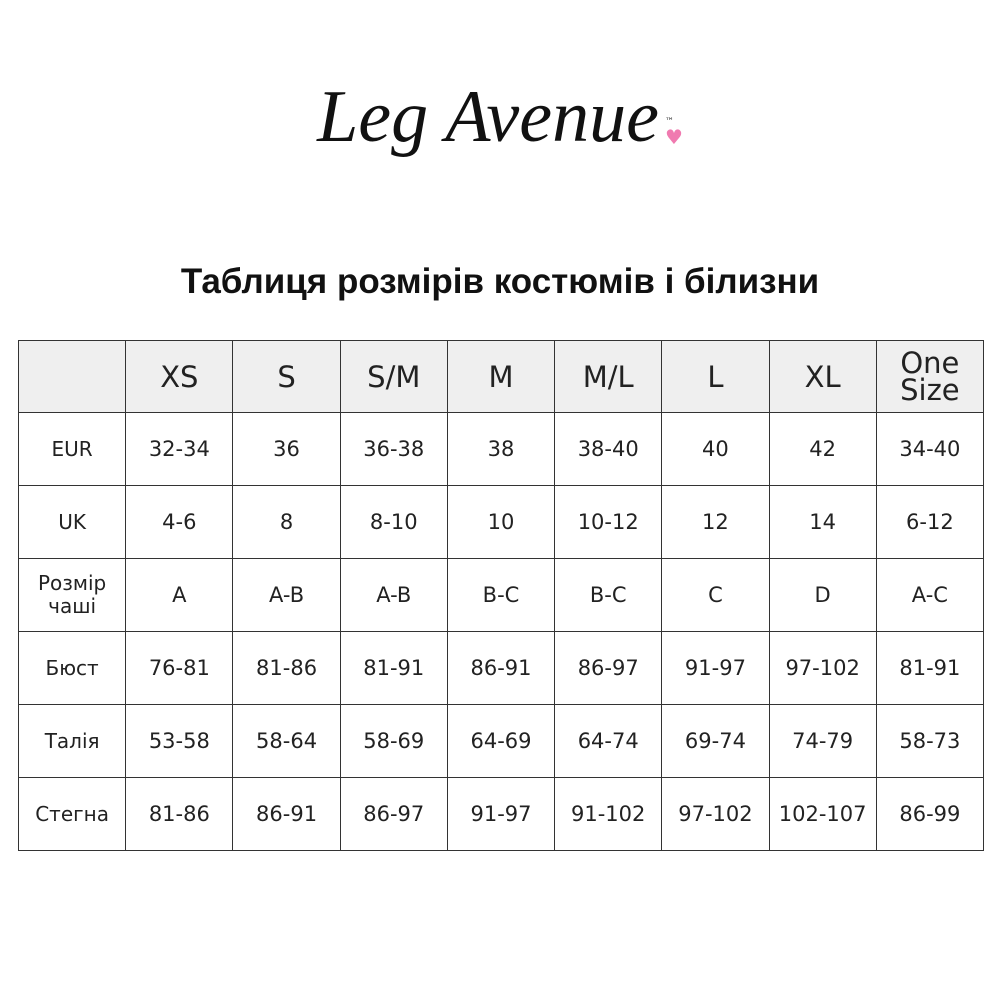 The image size is (1000, 1000). I want to click on size-header-cell: S/M, so click(393, 376).